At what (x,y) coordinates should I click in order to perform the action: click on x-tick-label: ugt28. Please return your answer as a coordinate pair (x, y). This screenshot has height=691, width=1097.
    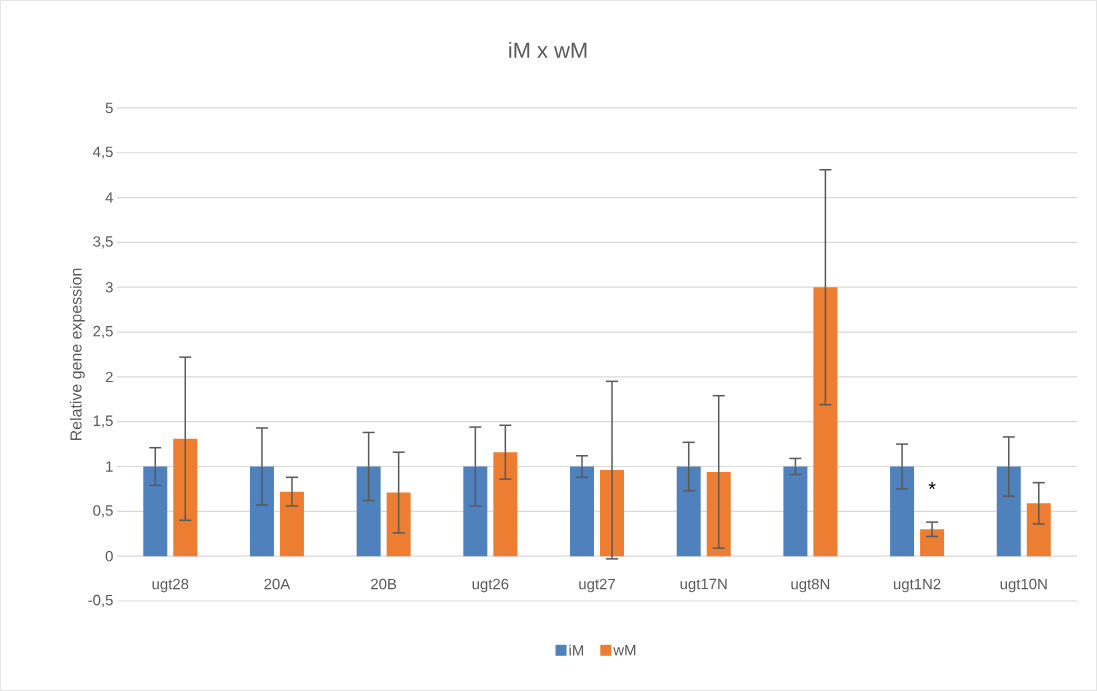
    Looking at the image, I should click on (170, 585).